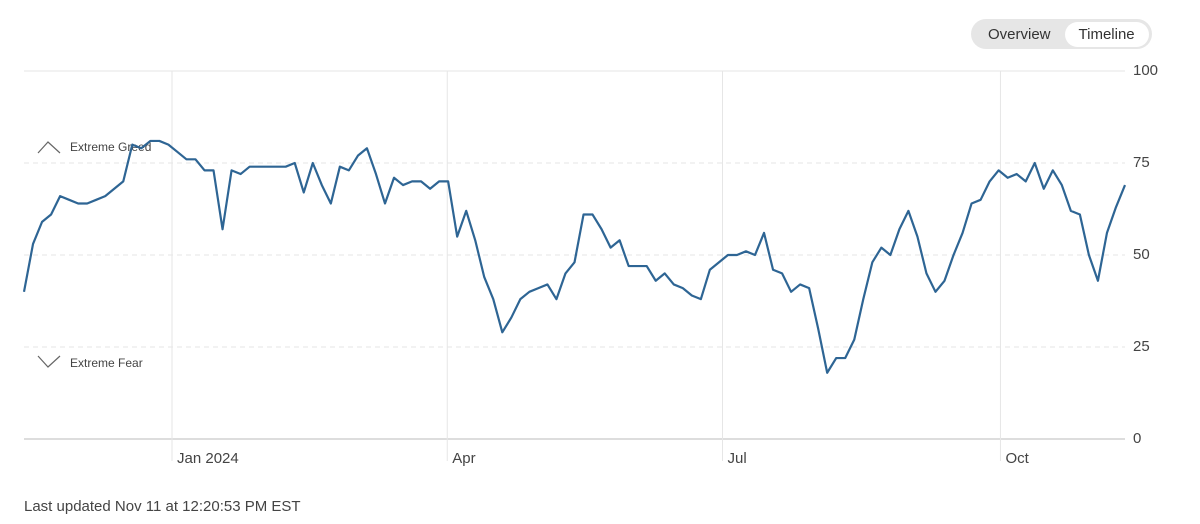 This screenshot has height=524, width=1200. I want to click on x-tick-label: Jul, so click(737, 458).